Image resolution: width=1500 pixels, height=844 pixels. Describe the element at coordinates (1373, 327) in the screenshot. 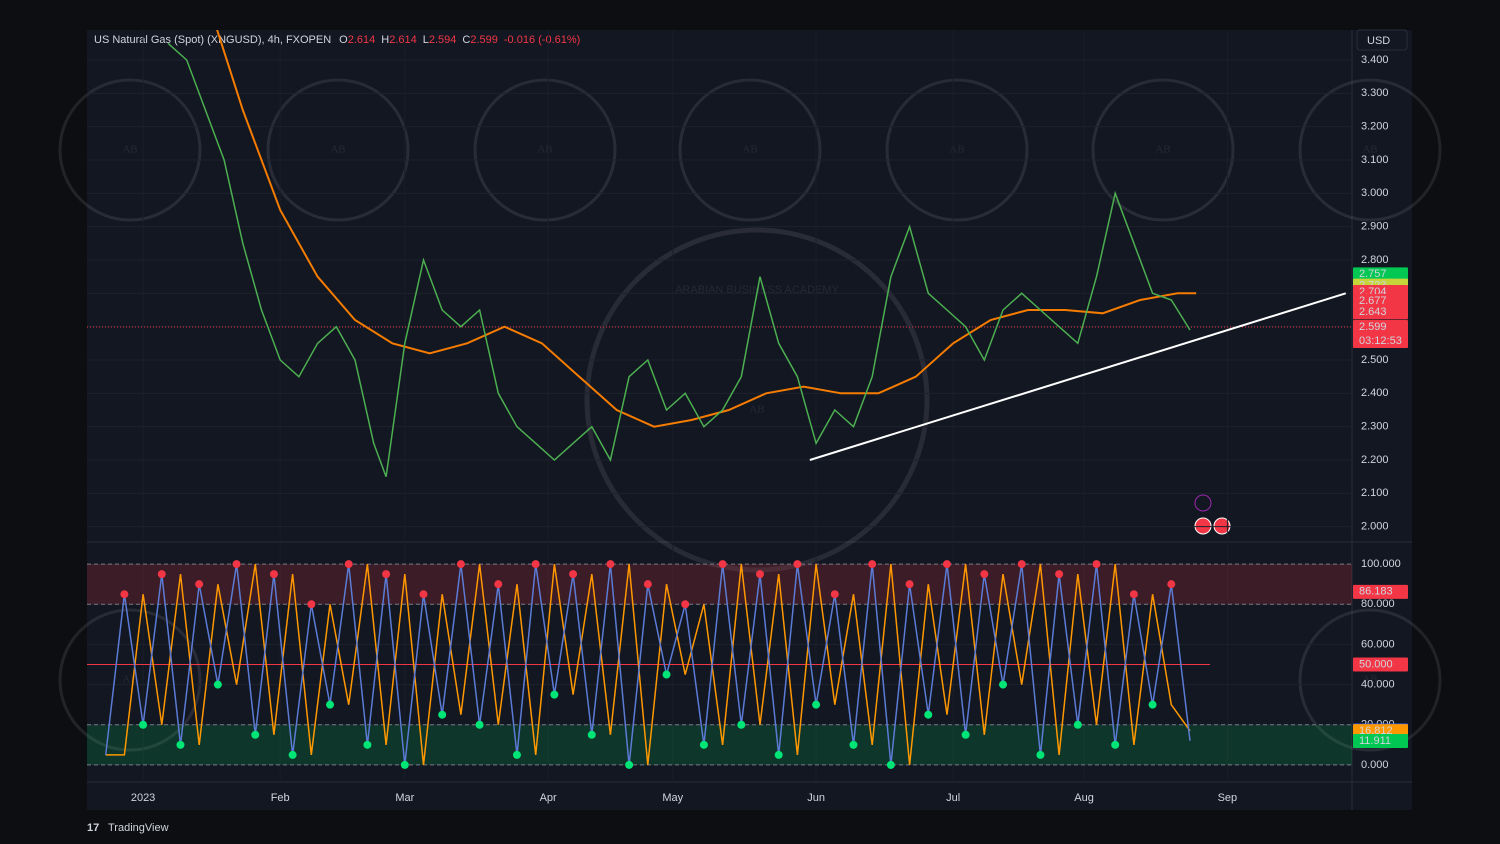

I see `price-tag-label: 2.599` at that location.